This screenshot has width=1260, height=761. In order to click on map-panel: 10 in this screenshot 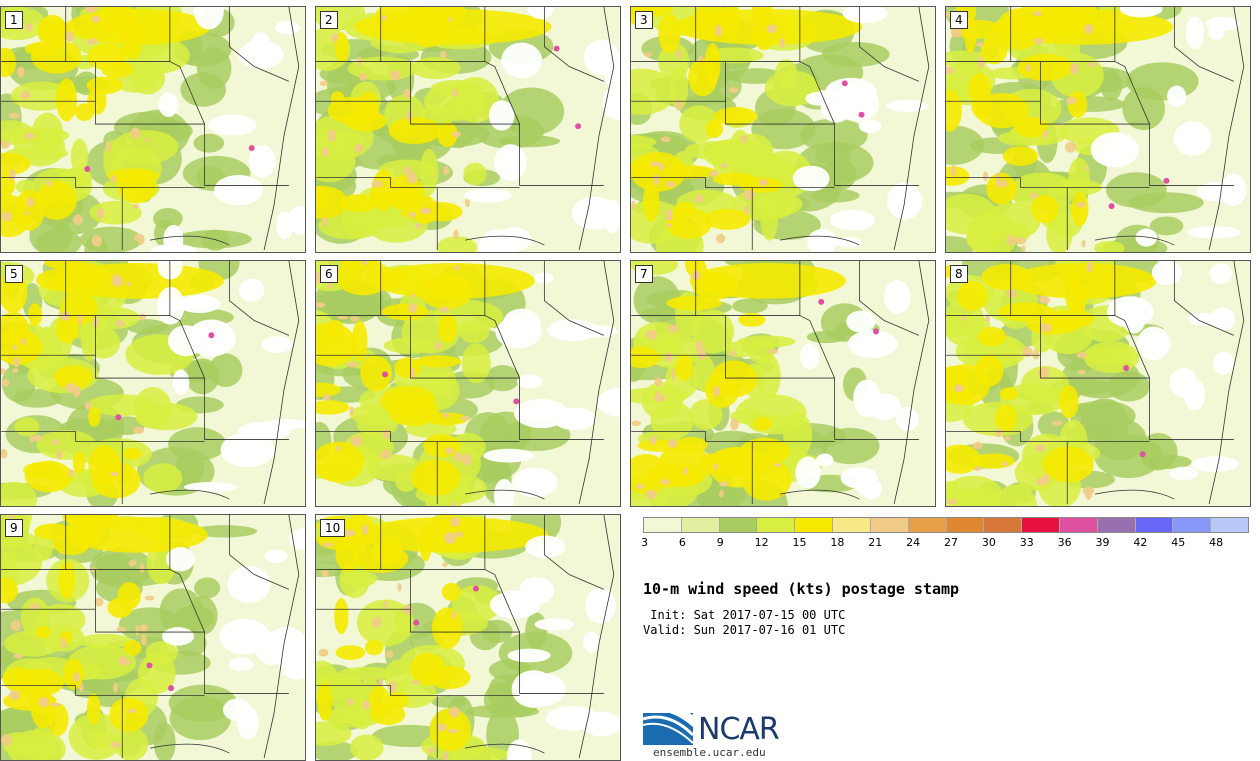, I will do `click(468, 637)`.